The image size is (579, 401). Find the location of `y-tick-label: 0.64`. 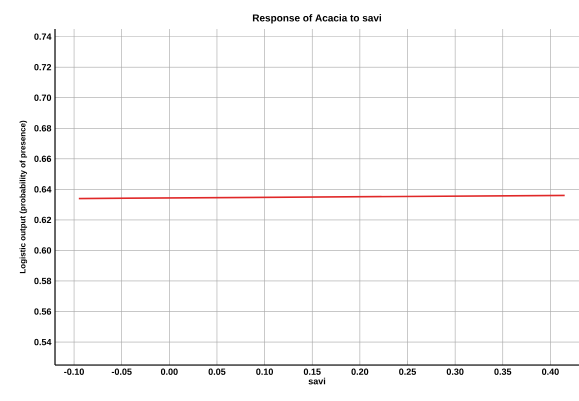

y-tick-label: 0.64 is located at coordinates (43, 189).